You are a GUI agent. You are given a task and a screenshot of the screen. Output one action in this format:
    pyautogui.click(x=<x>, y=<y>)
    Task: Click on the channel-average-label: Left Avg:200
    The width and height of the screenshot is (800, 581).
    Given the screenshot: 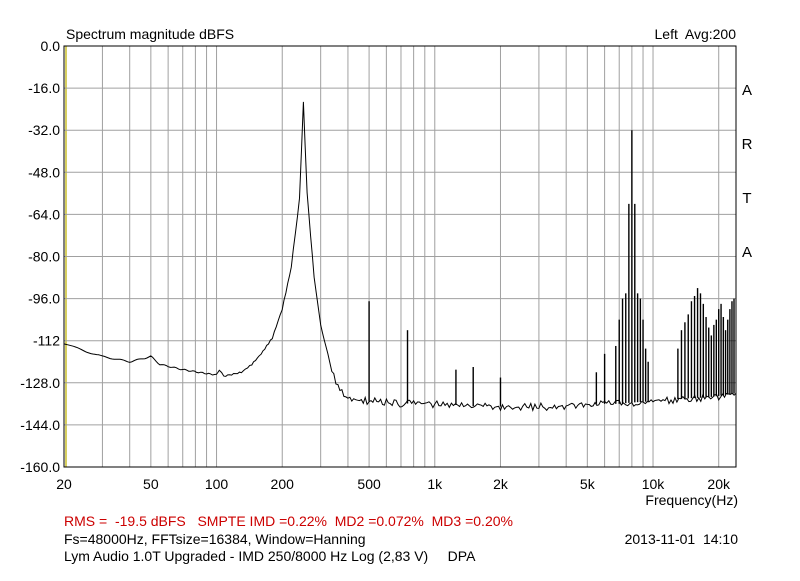 What is the action you would take?
    pyautogui.click(x=695, y=34)
    